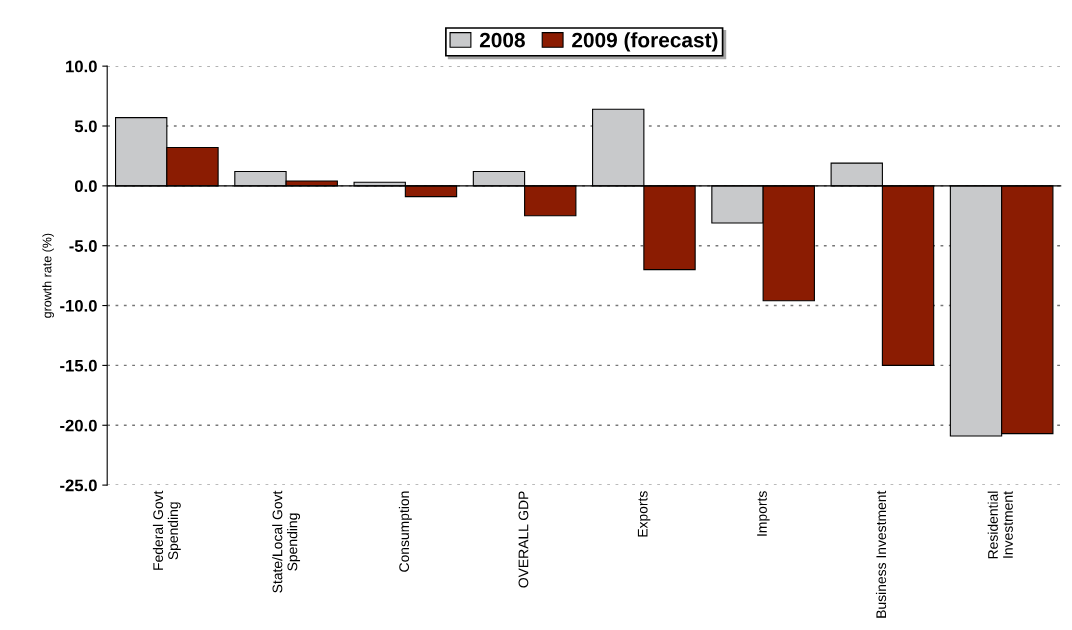 The width and height of the screenshot is (1072, 630). I want to click on y-tick-label: 10.0, so click(81, 66).